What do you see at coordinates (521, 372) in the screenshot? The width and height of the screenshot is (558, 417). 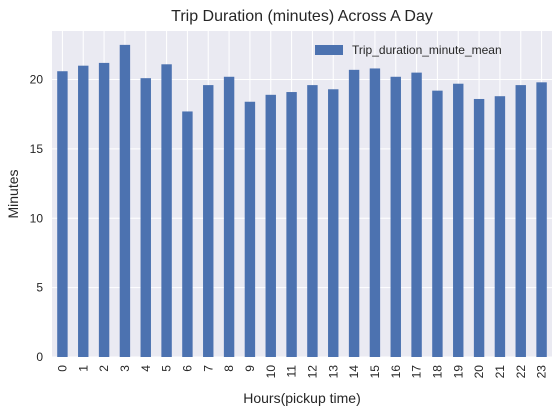 I see `x-tick-label: 22` at bounding box center [521, 372].